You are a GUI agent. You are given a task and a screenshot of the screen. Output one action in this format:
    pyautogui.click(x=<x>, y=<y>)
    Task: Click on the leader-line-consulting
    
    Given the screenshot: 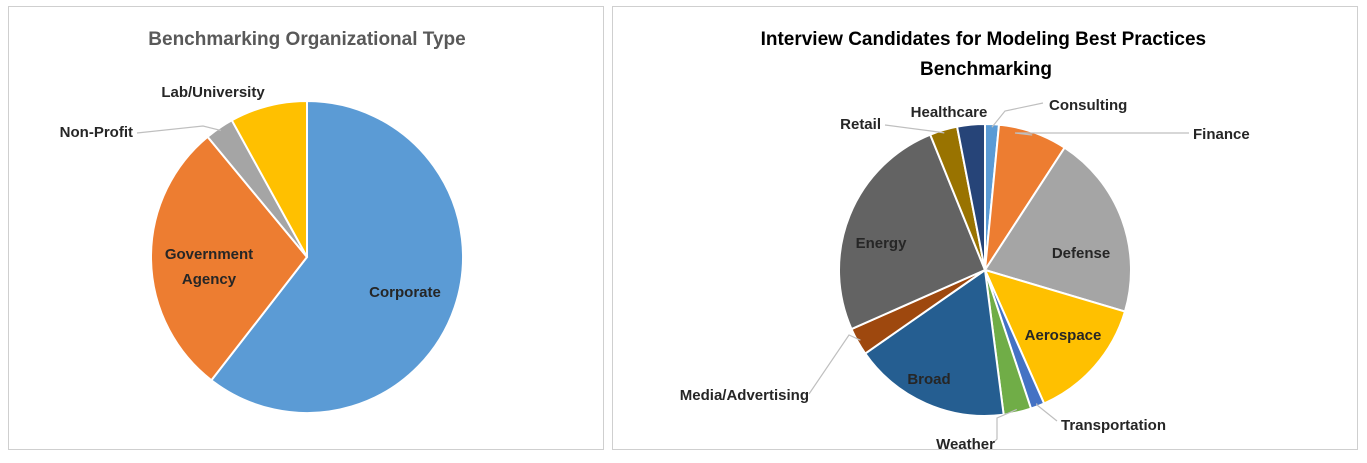 What is the action you would take?
    pyautogui.click(x=1017, y=115)
    